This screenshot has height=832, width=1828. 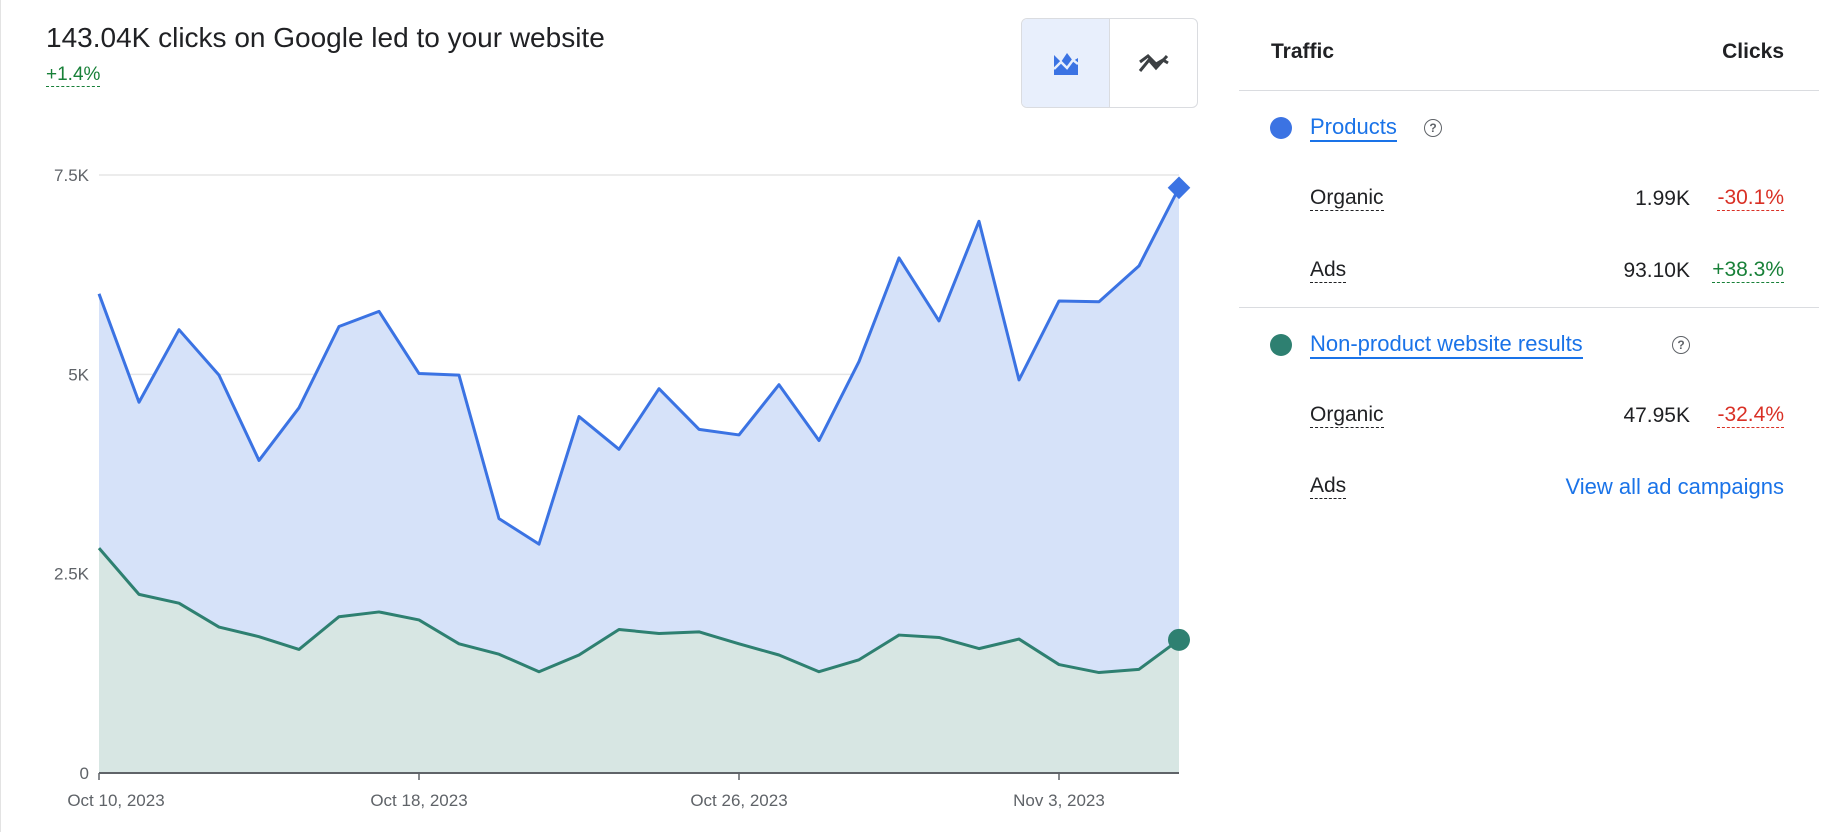 I want to click on products-organic-label: Organic, so click(x=1347, y=198).